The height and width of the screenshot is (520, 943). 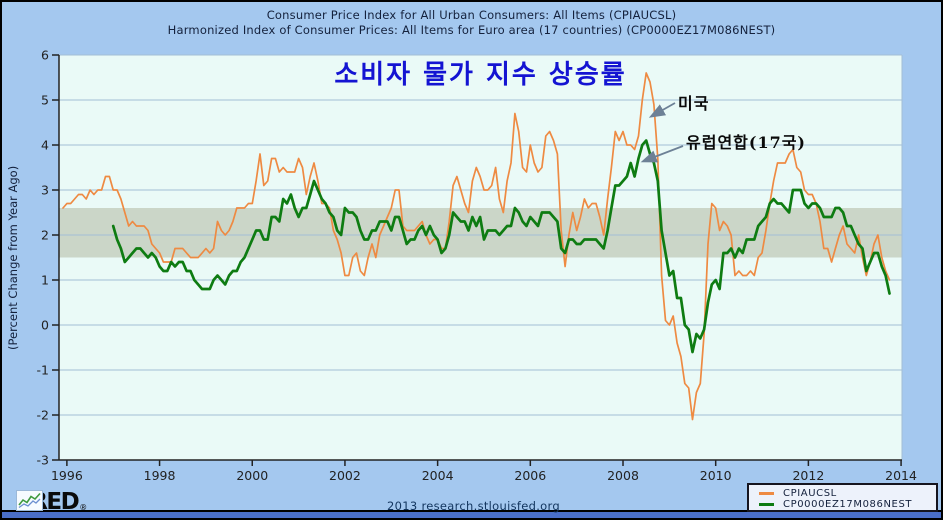 I want to click on legend-box: CPIAUCSL CP0000EZ17M086NEST, so click(x=842, y=497).